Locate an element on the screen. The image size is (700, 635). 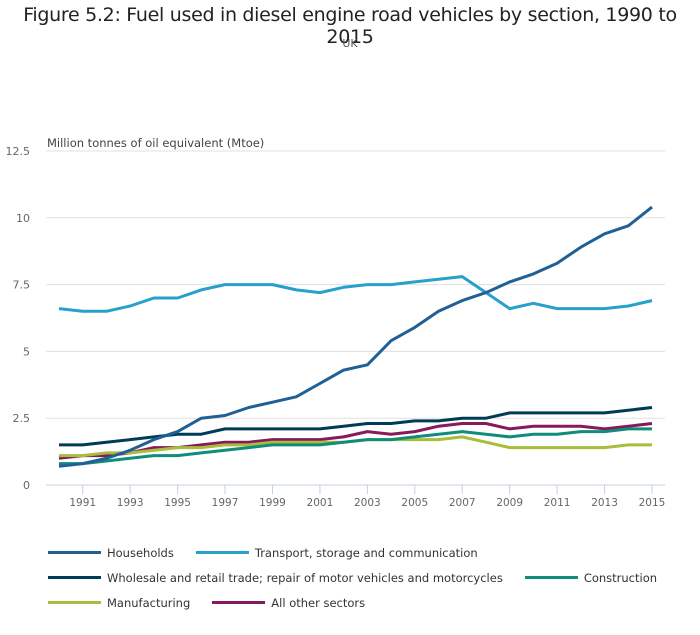
x-tick-label: 2001 is located at coordinates (320, 503).